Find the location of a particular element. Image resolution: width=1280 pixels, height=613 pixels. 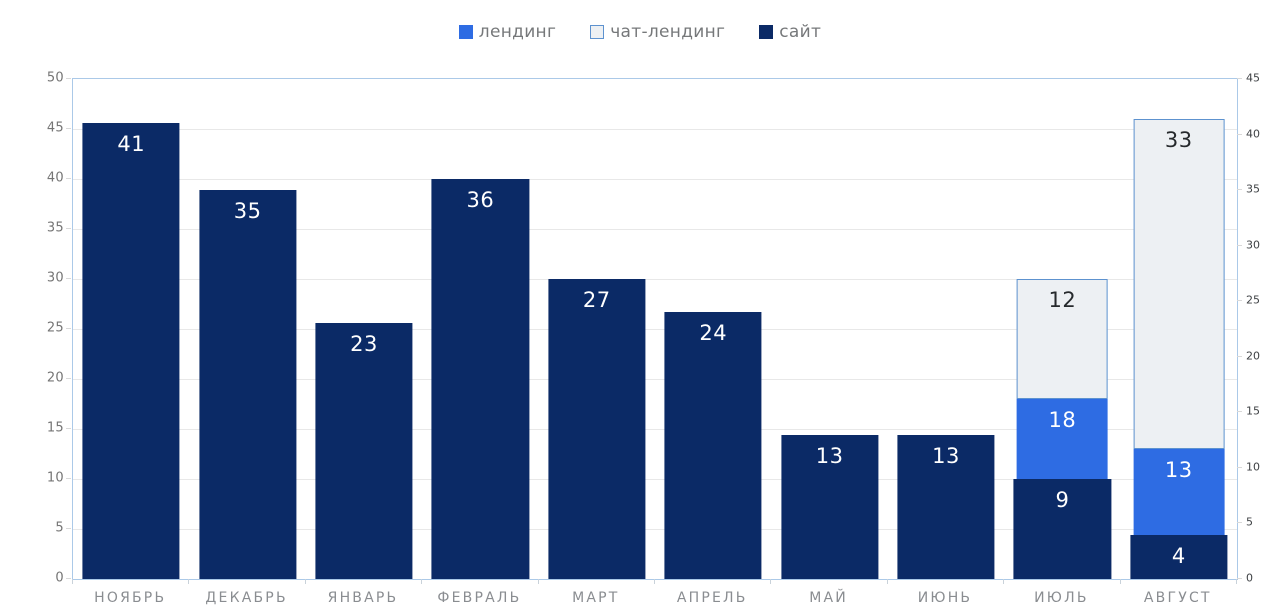

y-right-tick-label: 15 is located at coordinates (1253, 411).